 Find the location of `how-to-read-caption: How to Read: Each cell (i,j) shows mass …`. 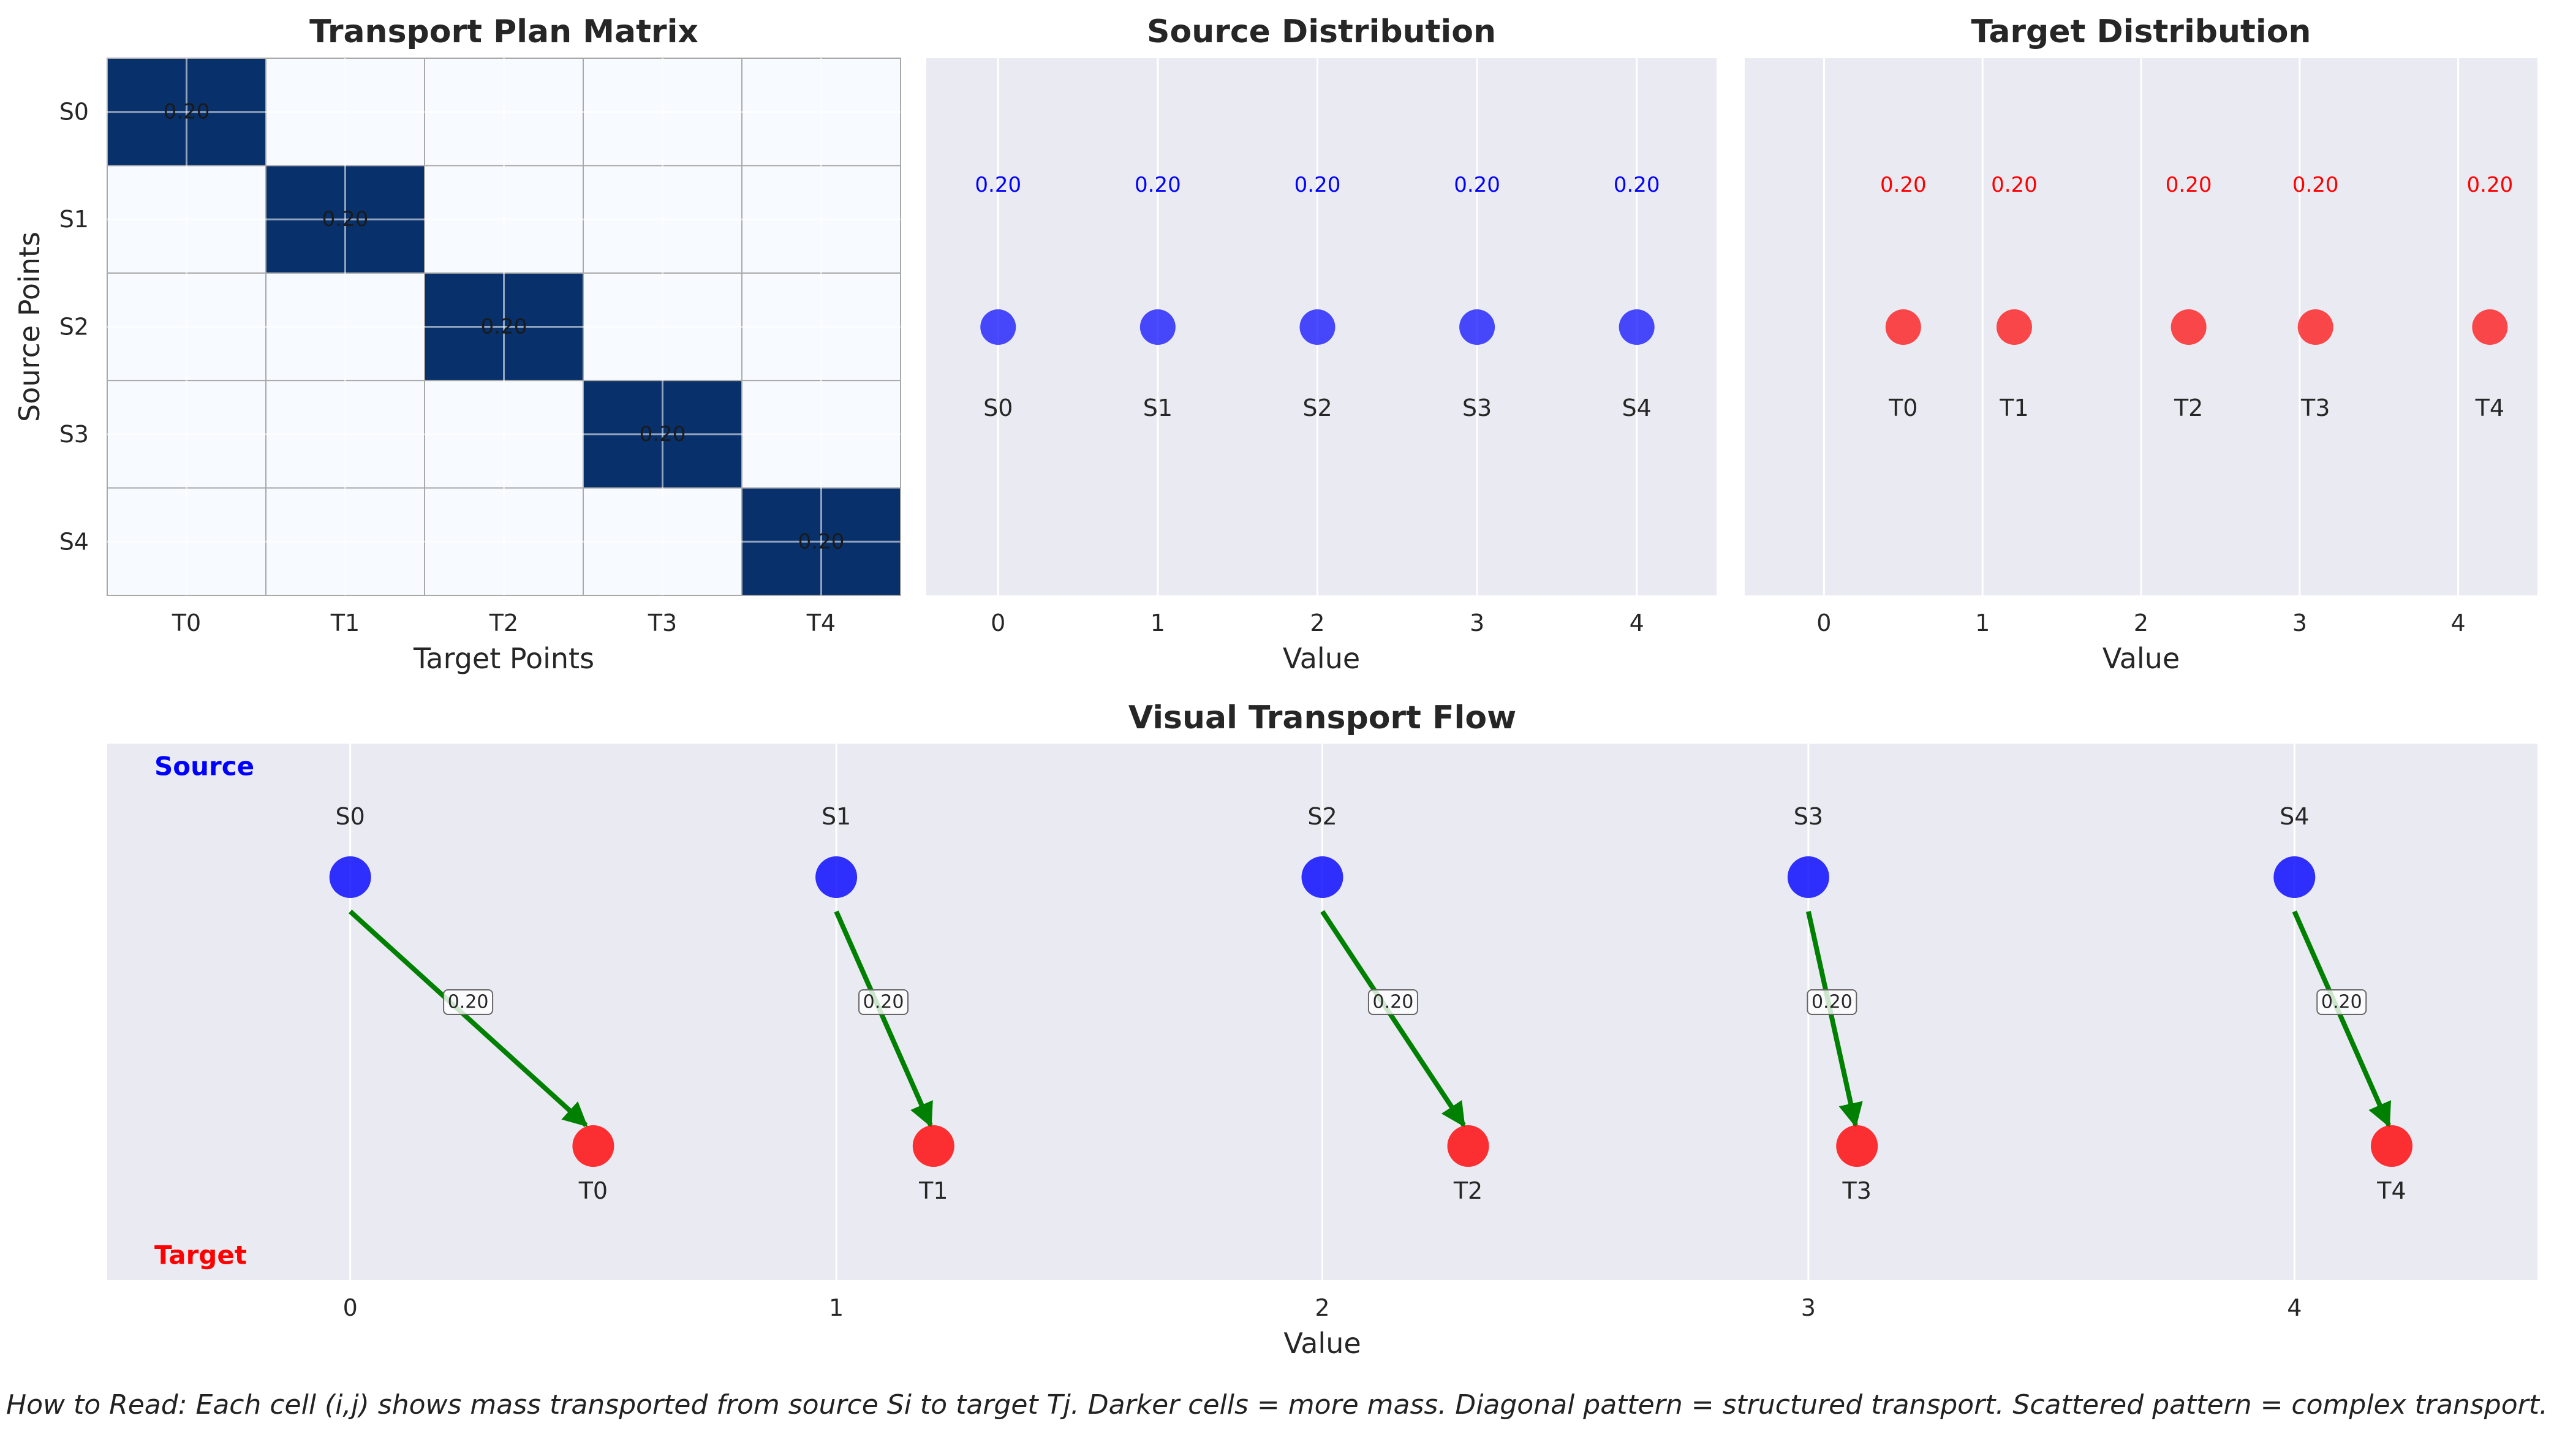

how-to-read-caption: How to Read: Each cell (i,j) shows mass … is located at coordinates (1277, 1404).